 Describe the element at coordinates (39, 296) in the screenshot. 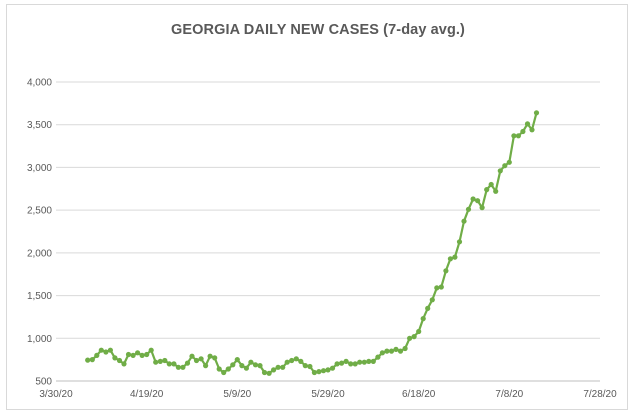

I see `y-tick-label: 1,500` at that location.